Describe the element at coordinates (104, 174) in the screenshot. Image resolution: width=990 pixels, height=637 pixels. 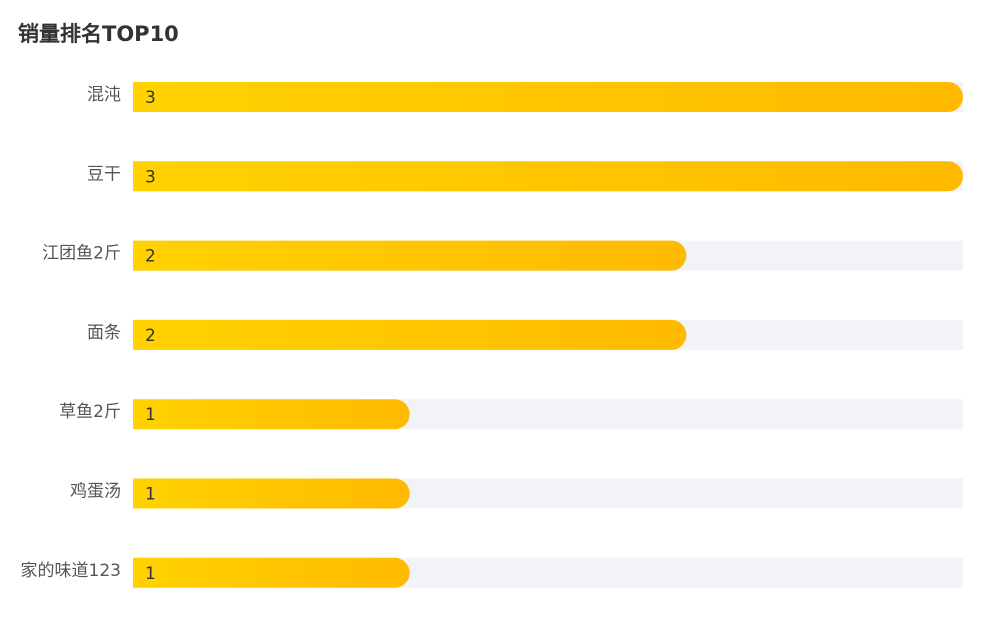
I see `category-label: 豆干` at that location.